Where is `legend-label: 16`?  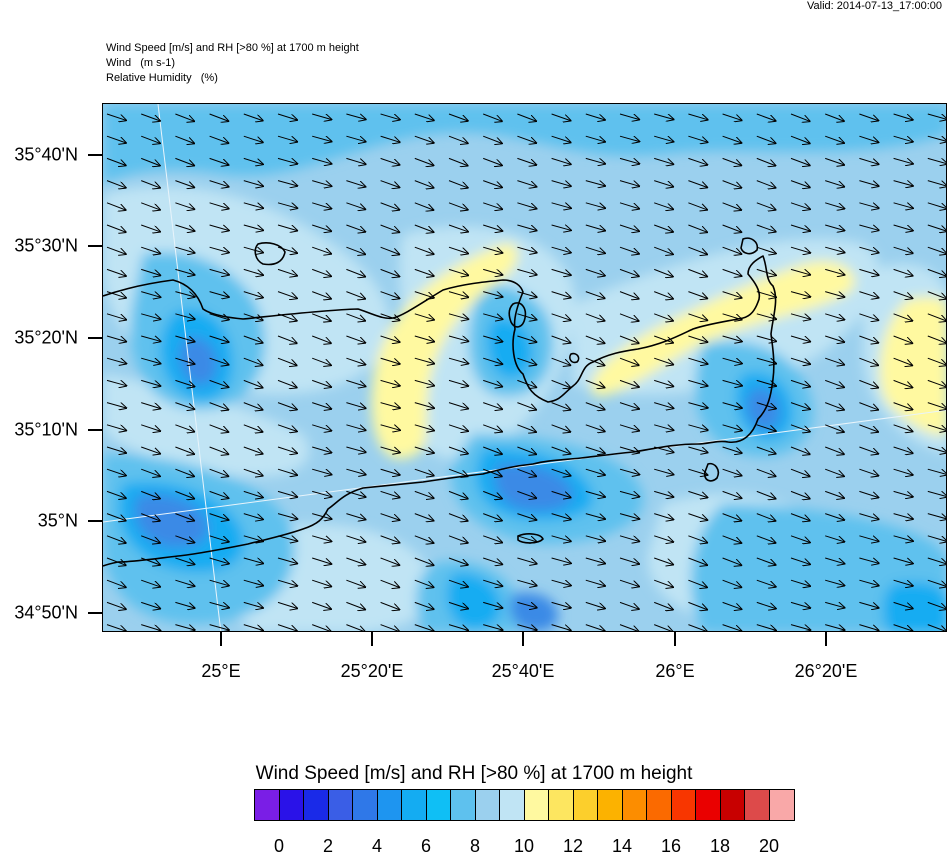
legend-label: 16 is located at coordinates (671, 846).